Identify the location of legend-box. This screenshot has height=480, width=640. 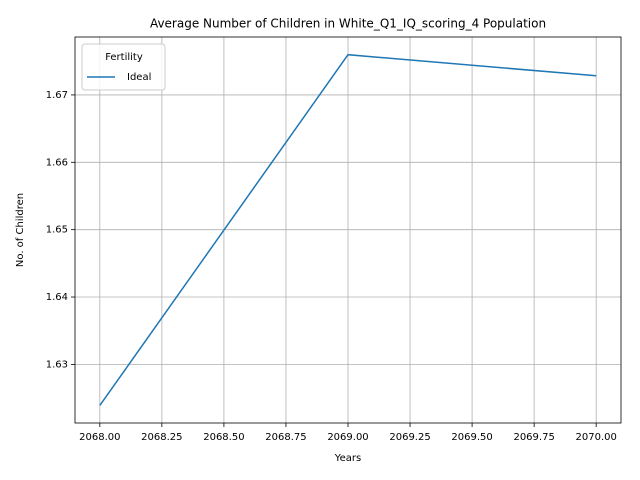
(123, 67).